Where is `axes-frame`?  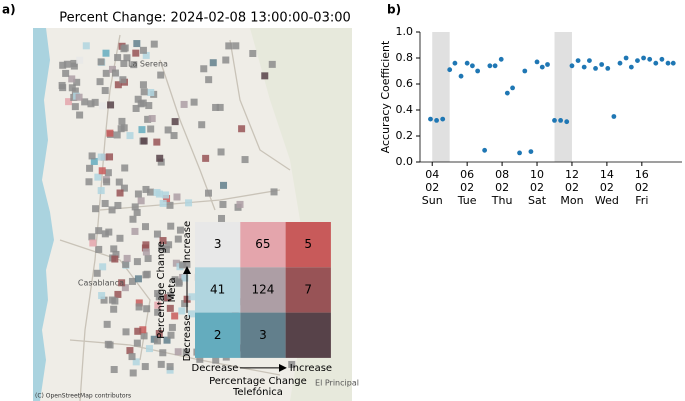 axes-frame is located at coordinates (550, 97).